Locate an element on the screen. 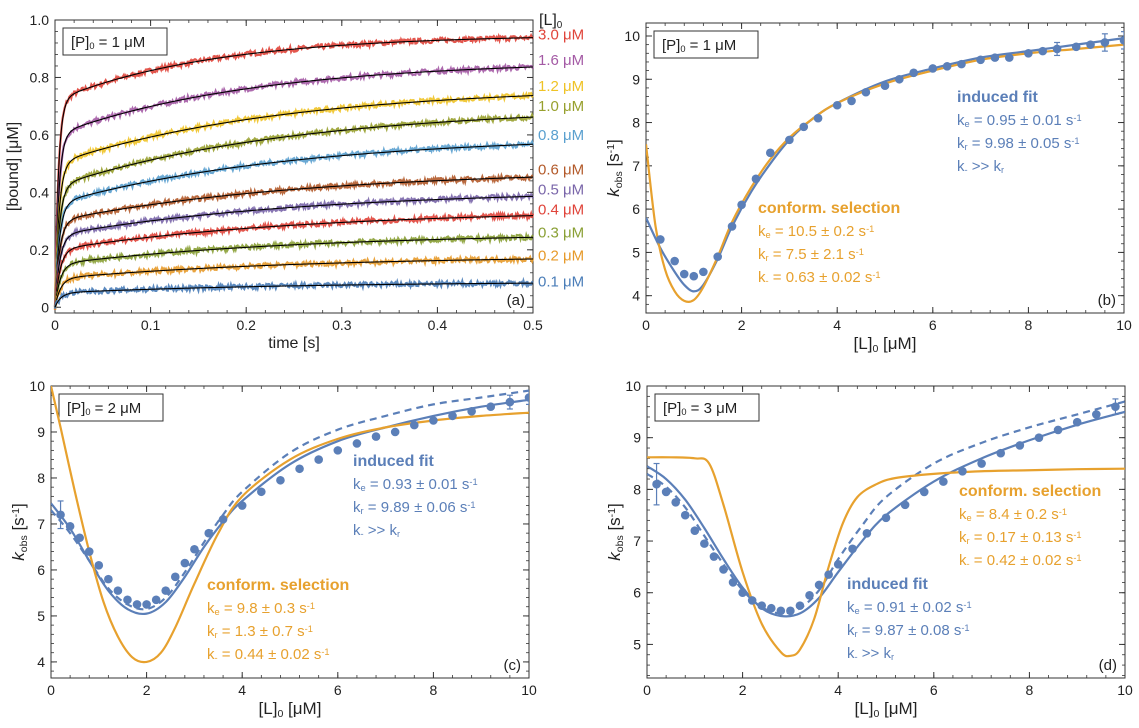 The image size is (1139, 728). x-tick-label: 0.3 is located at coordinates (342, 325).